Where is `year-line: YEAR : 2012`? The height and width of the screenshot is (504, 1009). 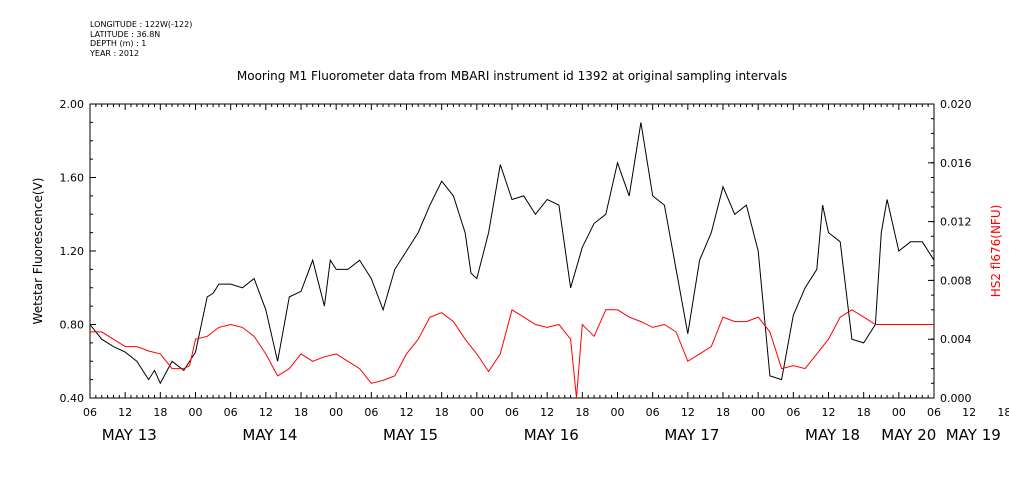
year-line: YEAR : 2012 is located at coordinates (115, 53).